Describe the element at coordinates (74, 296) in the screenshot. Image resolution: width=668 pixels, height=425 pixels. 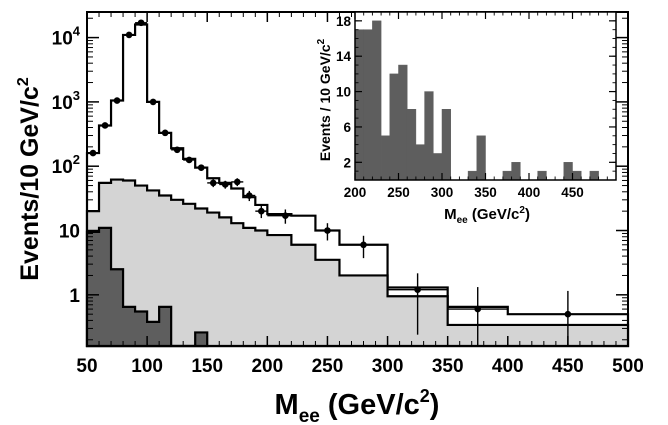
I see `y-tick-label: 1` at that location.